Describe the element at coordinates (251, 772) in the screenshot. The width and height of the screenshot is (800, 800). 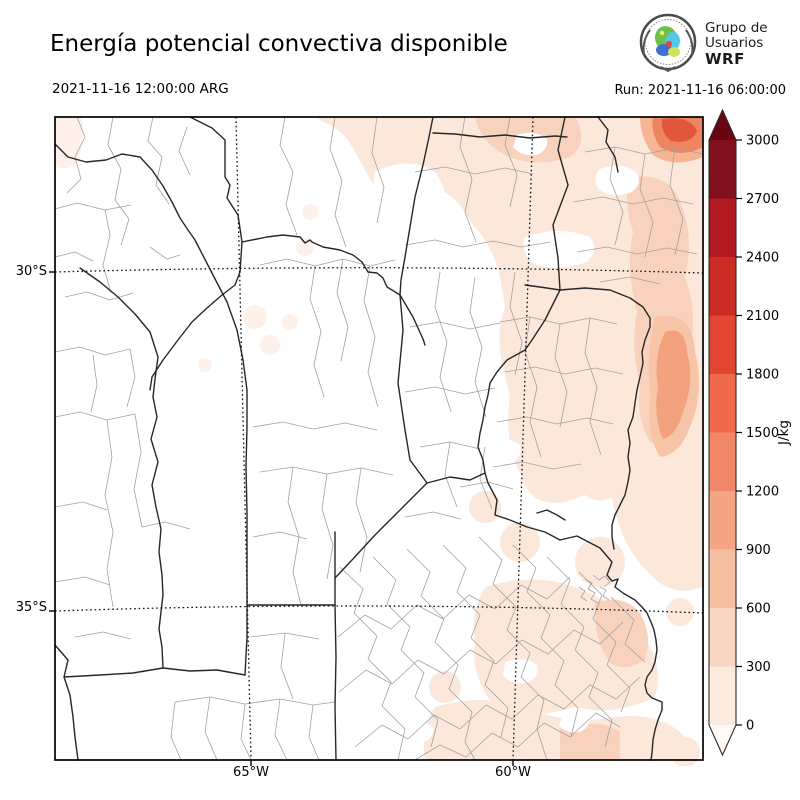
I see `xtick-65w: 65°W` at that location.